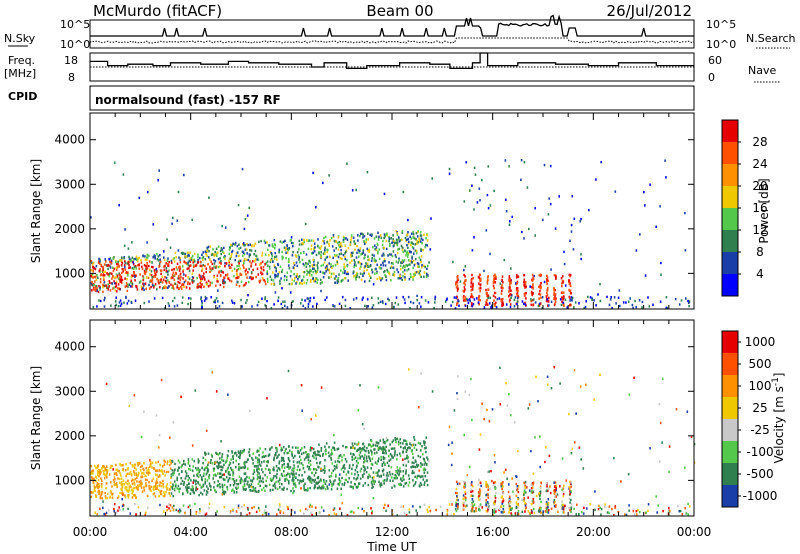 Image resolution: width=800 pixels, height=554 pixels. I want to click on noise-right-tick-top: 10^5, so click(721, 24).